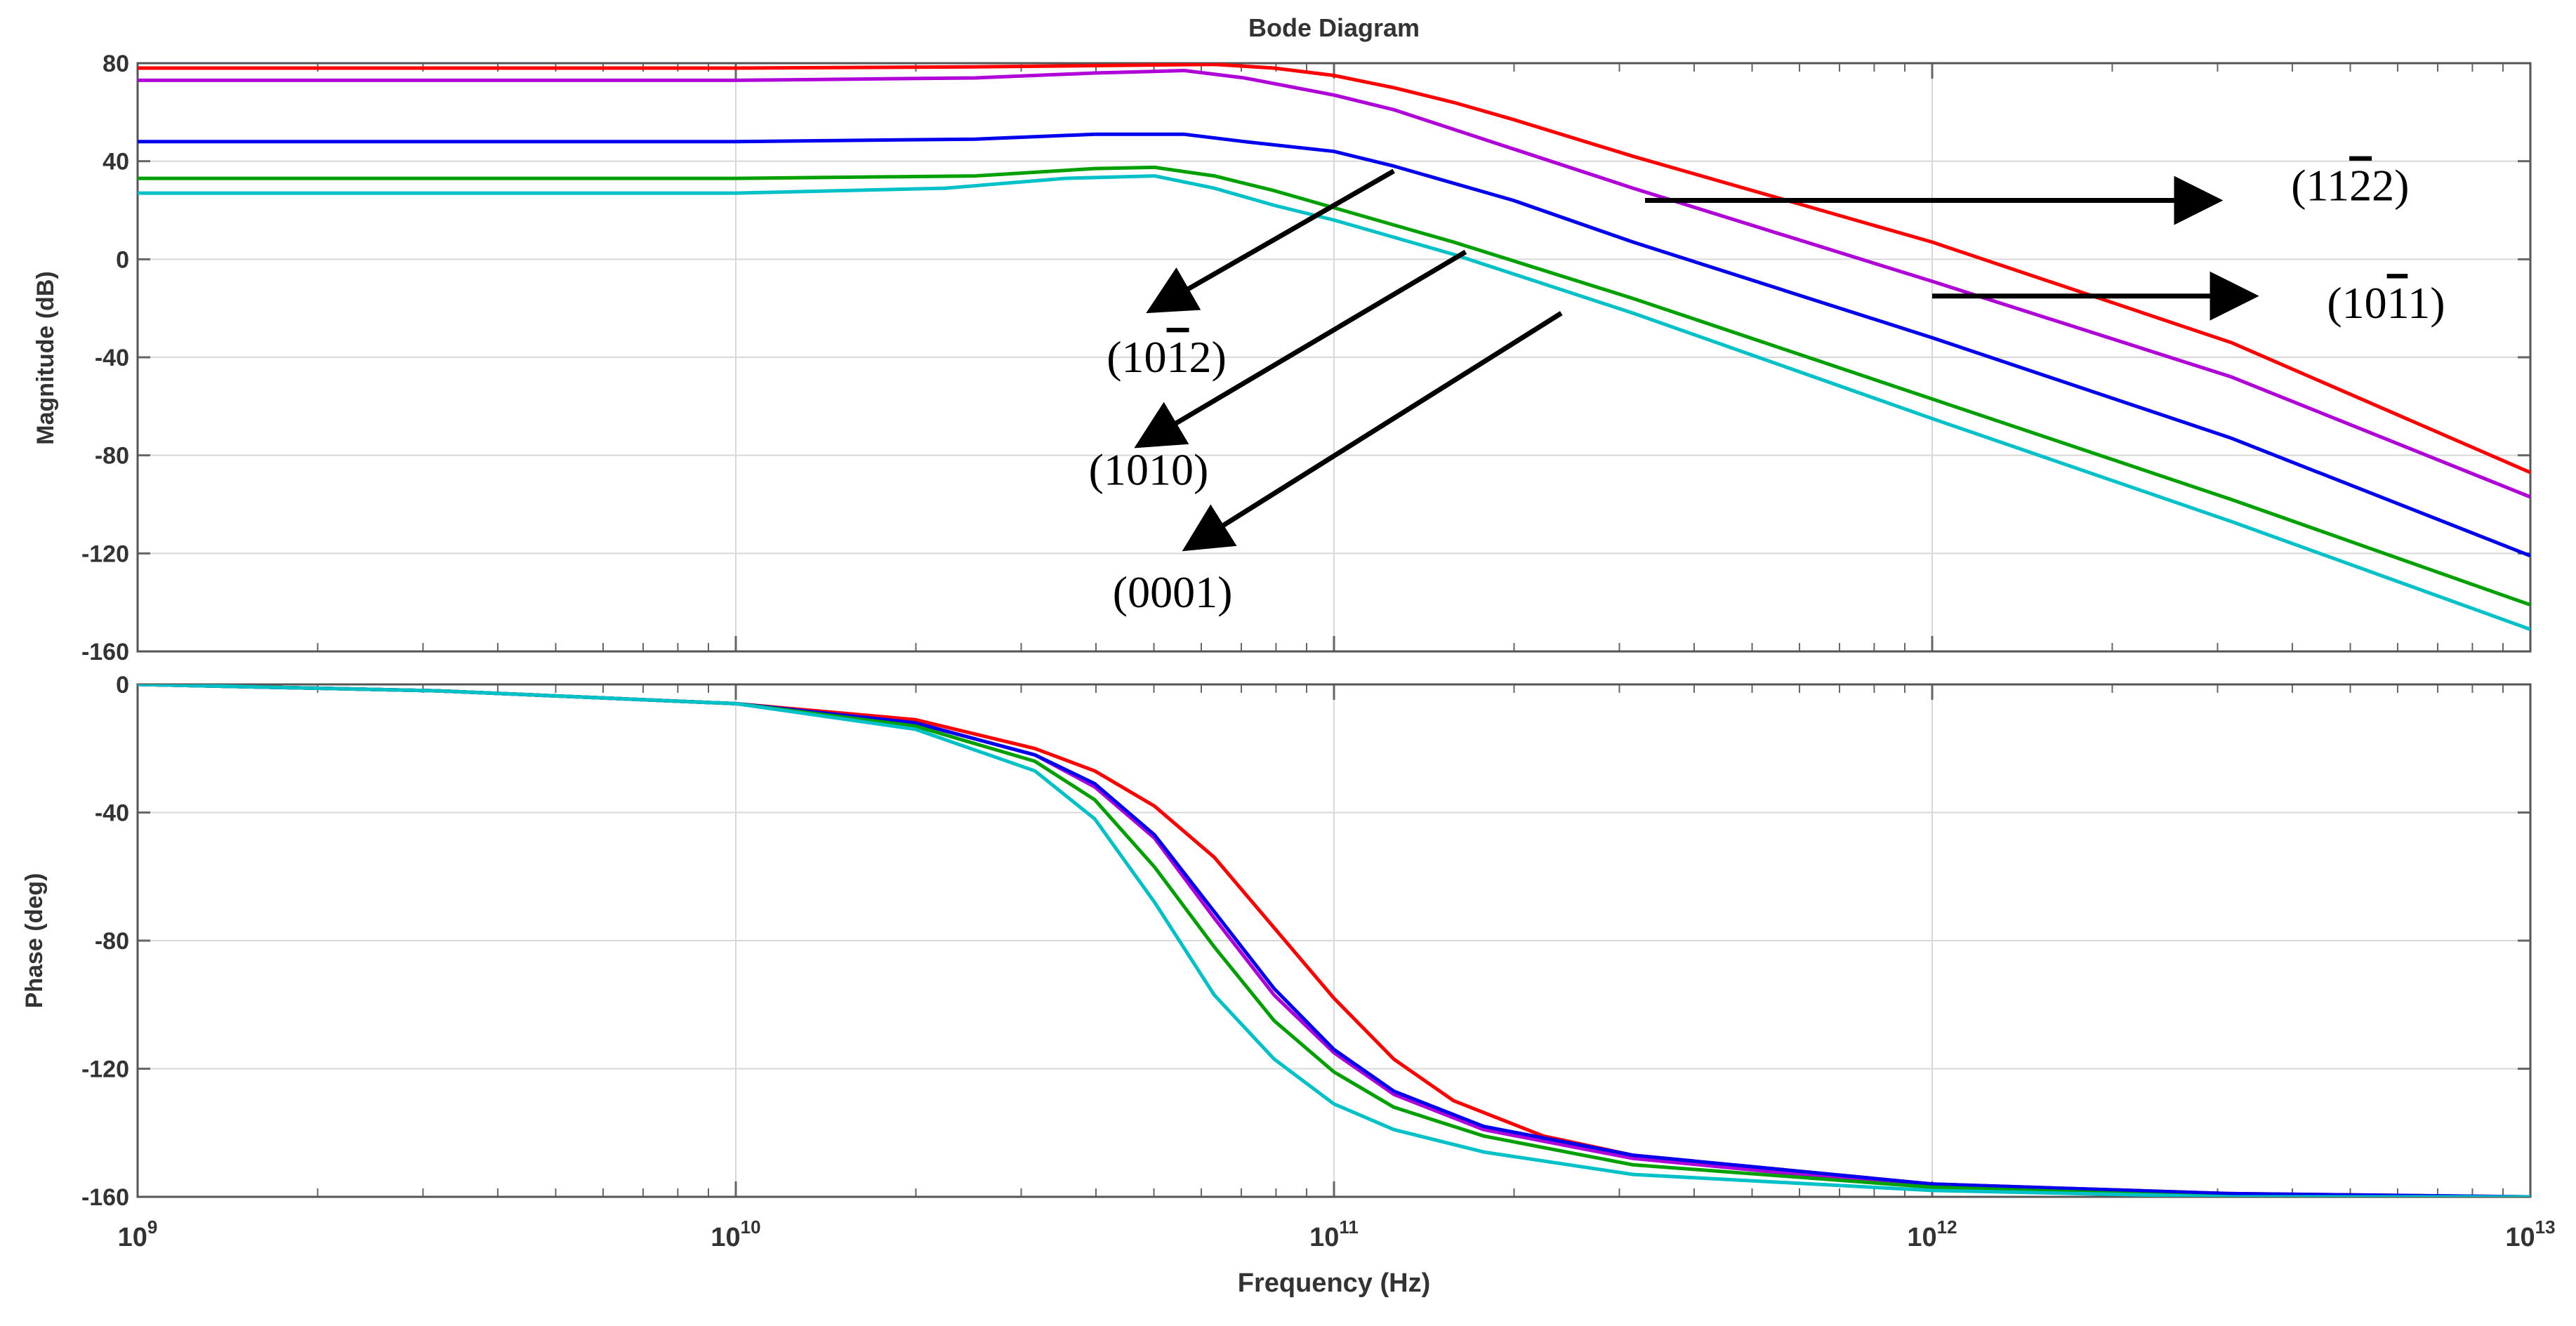 Image resolution: width=2576 pixels, height=1326 pixels. What do you see at coordinates (112, 814) in the screenshot?
I see `phase-y-tick-label: -40` at bounding box center [112, 814].